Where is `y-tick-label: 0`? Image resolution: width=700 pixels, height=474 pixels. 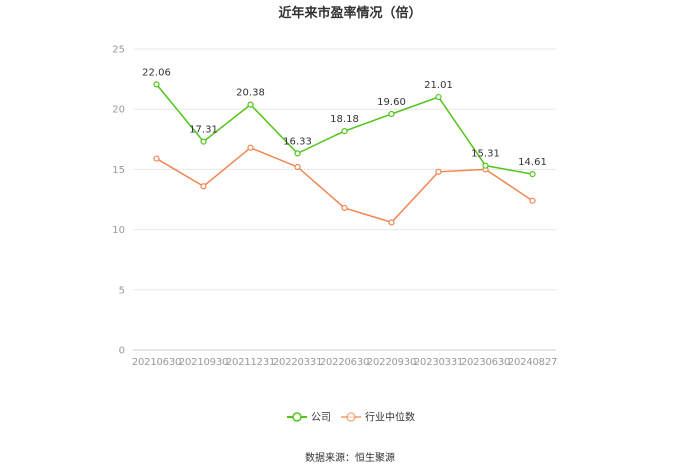 y-tick-label: 0 is located at coordinates (122, 351).